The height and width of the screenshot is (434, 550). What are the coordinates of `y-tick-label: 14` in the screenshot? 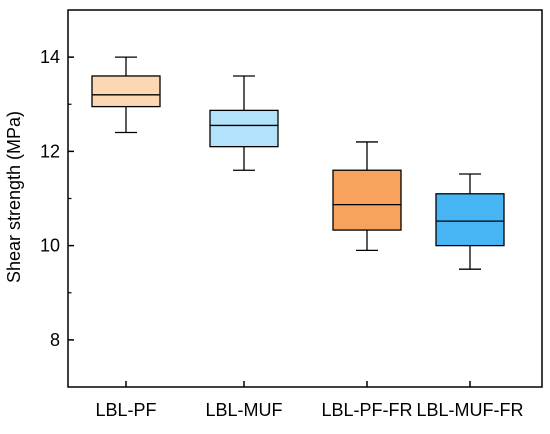 It's located at (50, 57).